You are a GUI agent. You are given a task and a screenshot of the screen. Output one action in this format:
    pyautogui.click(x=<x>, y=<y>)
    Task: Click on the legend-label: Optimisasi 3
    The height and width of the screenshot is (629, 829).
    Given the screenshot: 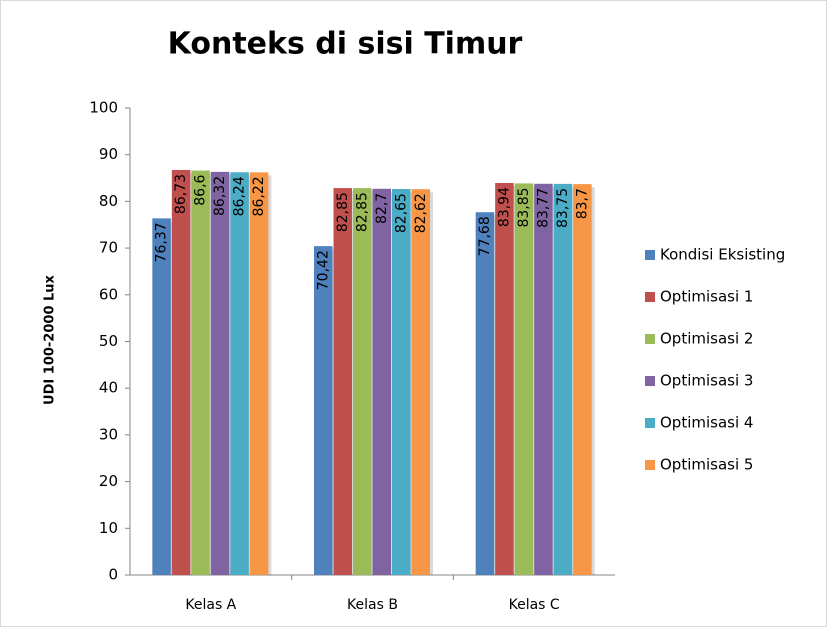 What is the action you would take?
    pyautogui.click(x=706, y=381)
    